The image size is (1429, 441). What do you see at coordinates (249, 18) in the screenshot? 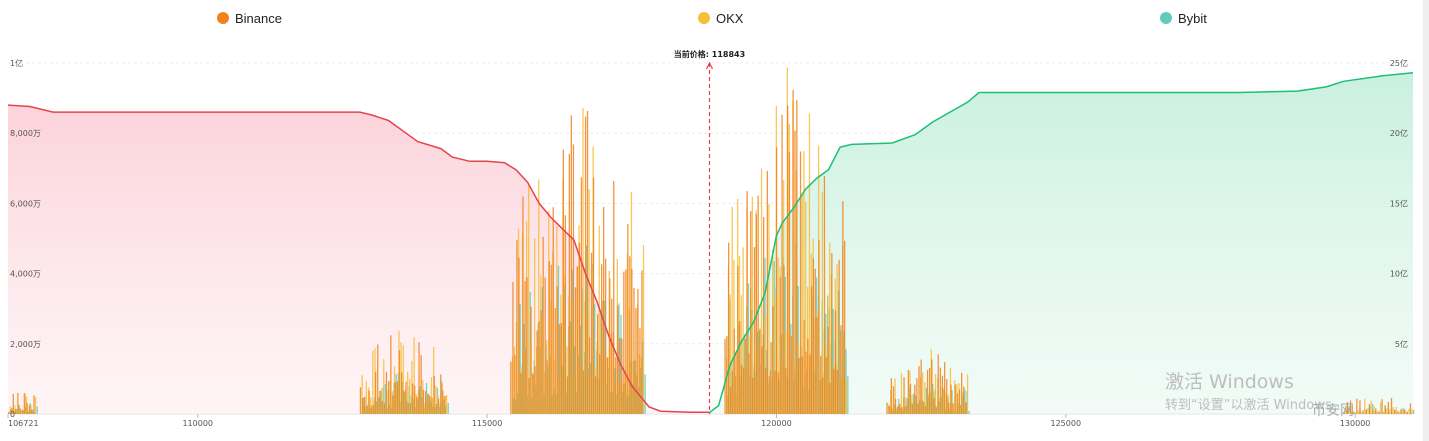
I see `legend-item-binance: Binance` at bounding box center [249, 18].